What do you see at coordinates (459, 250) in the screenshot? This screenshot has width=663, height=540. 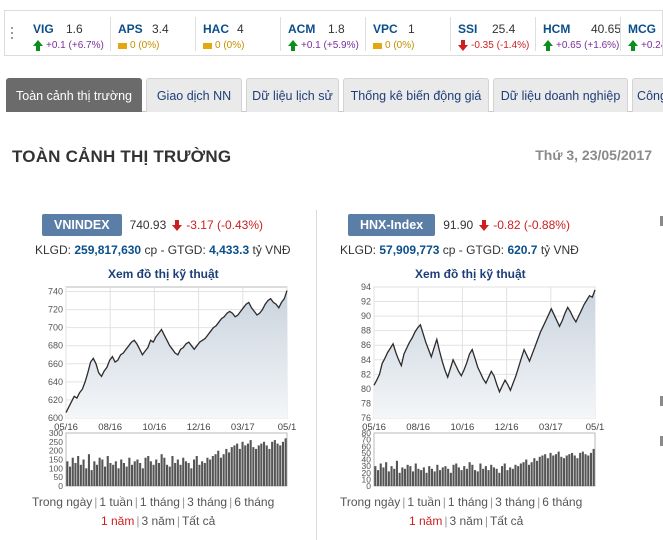 I see `volume-line: KLGD: 57,909,773 cp - GTGD: 620.7 tỷ VNĐ` at bounding box center [459, 250].